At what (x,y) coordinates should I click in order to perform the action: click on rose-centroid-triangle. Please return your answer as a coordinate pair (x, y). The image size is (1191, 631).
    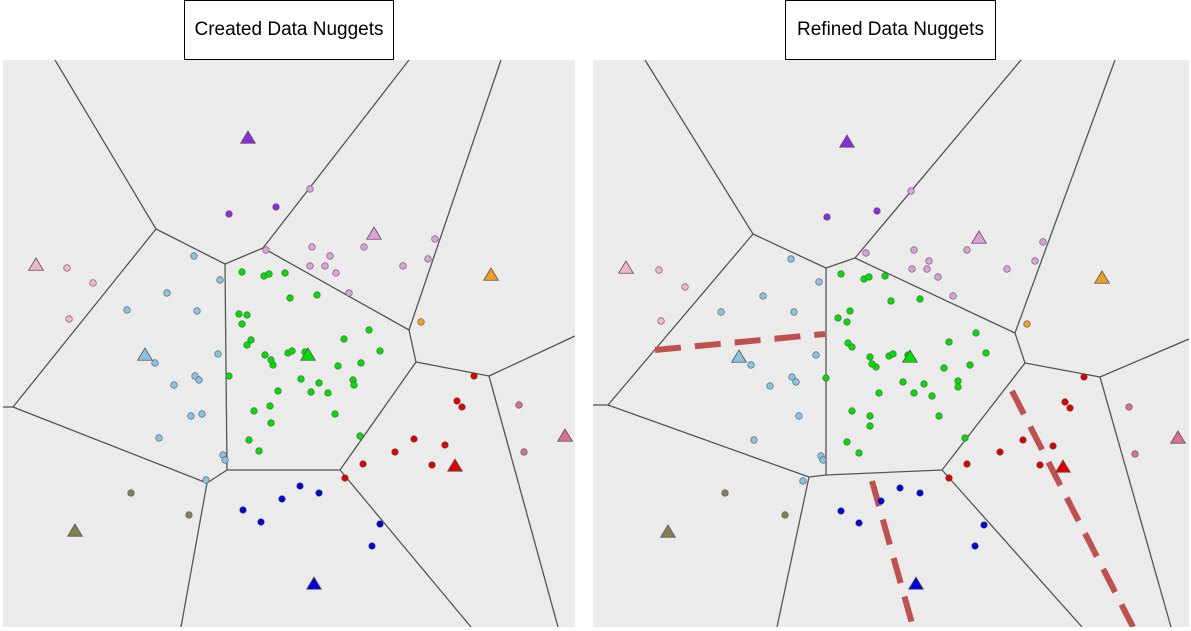
    Looking at the image, I should click on (1178, 437).